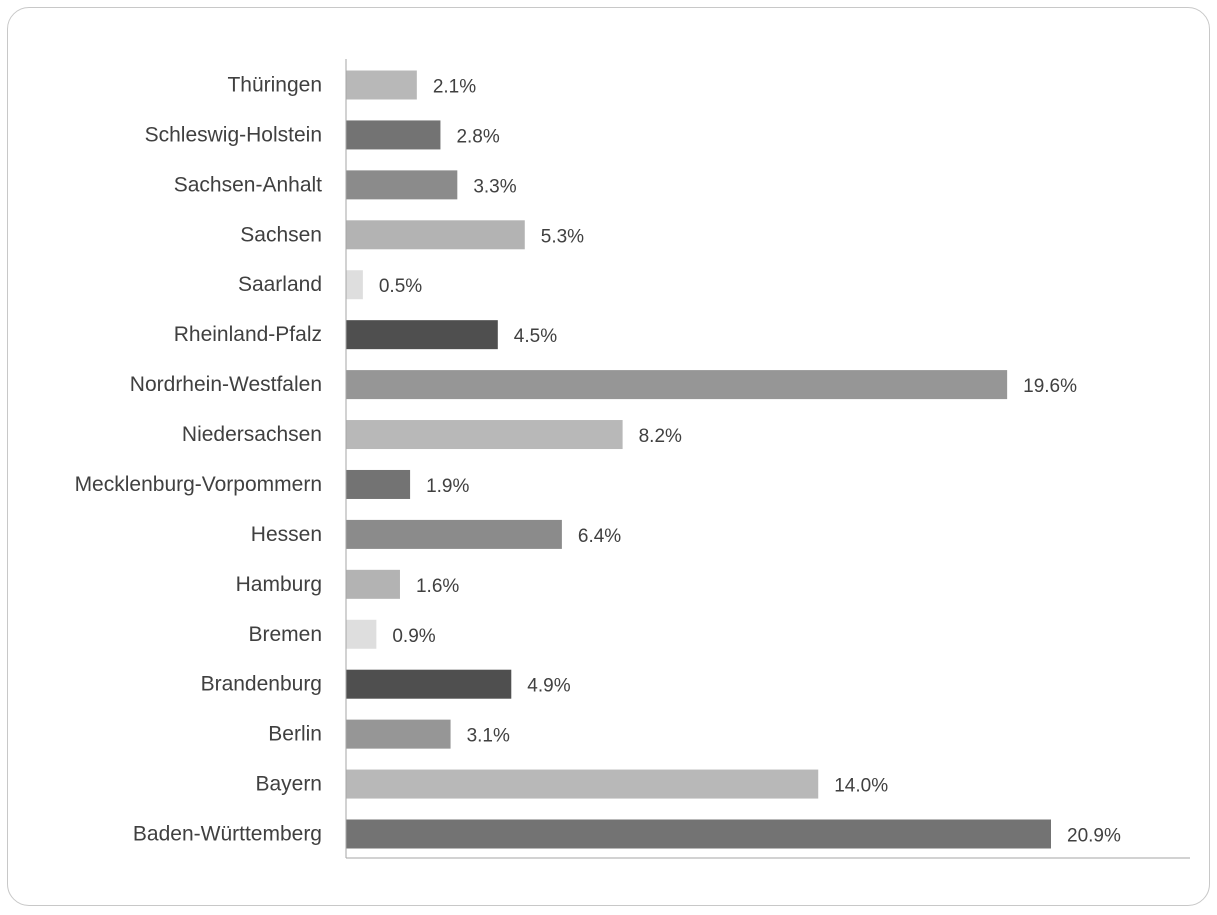  I want to click on bar-bayern, so click(582, 784).